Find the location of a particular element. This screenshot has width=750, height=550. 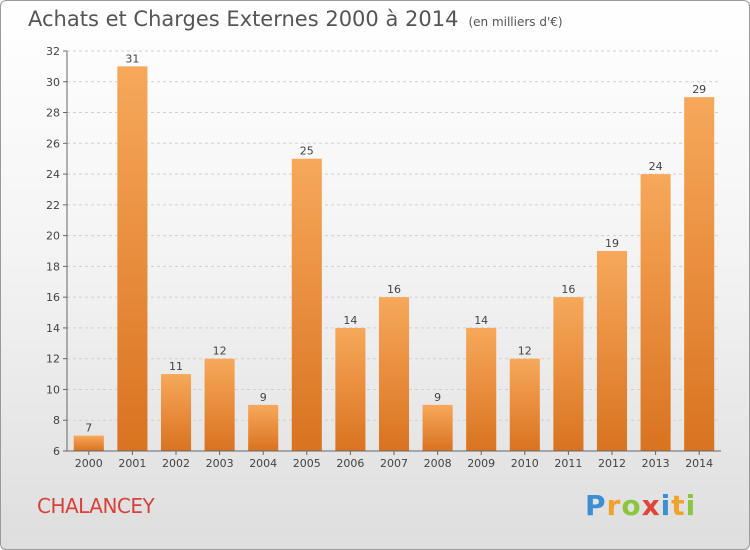

x-tick-label: 2003 is located at coordinates (220, 463).